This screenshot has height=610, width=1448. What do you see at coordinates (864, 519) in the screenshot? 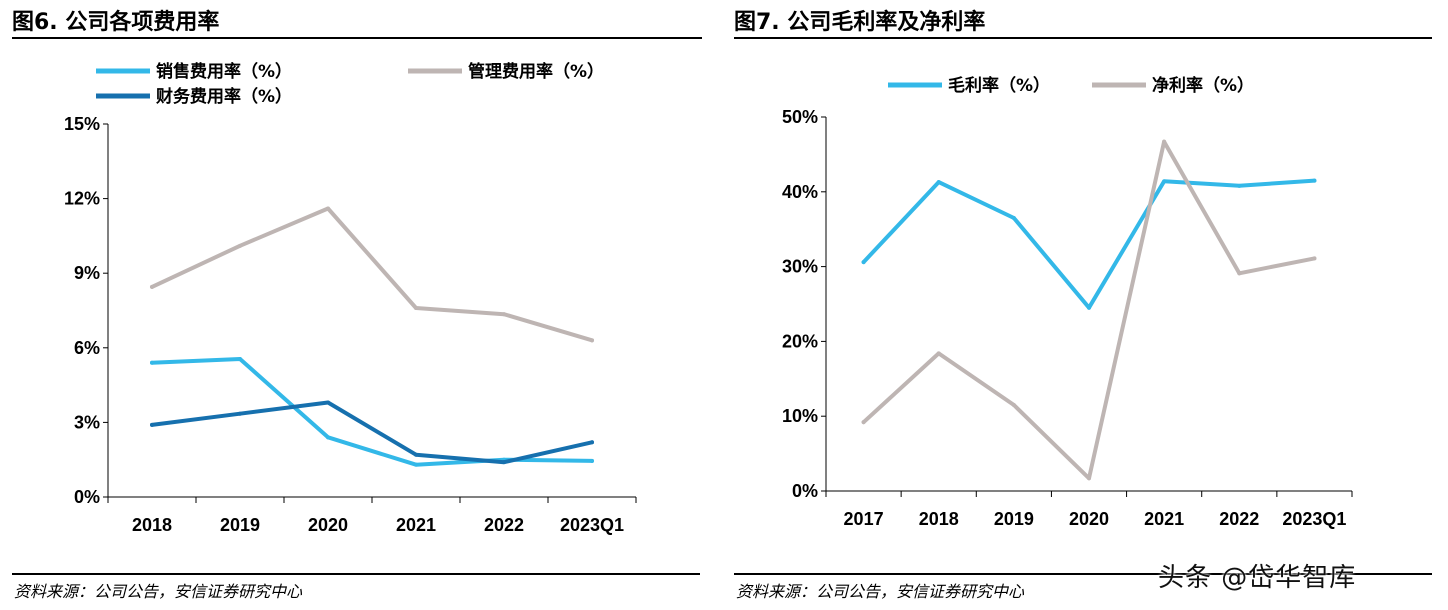
I see `x-tick-label: 2017` at bounding box center [864, 519].